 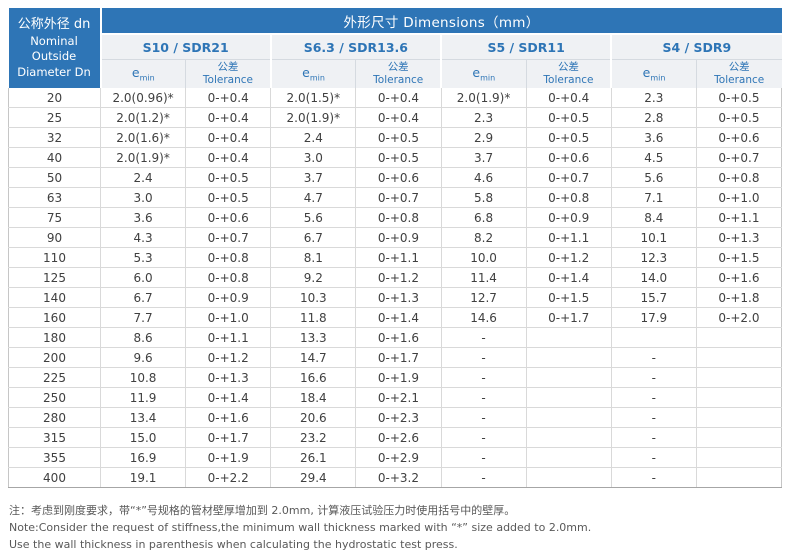 I want to click on group-header-s10: S10 / SDR21, so click(x=185, y=47).